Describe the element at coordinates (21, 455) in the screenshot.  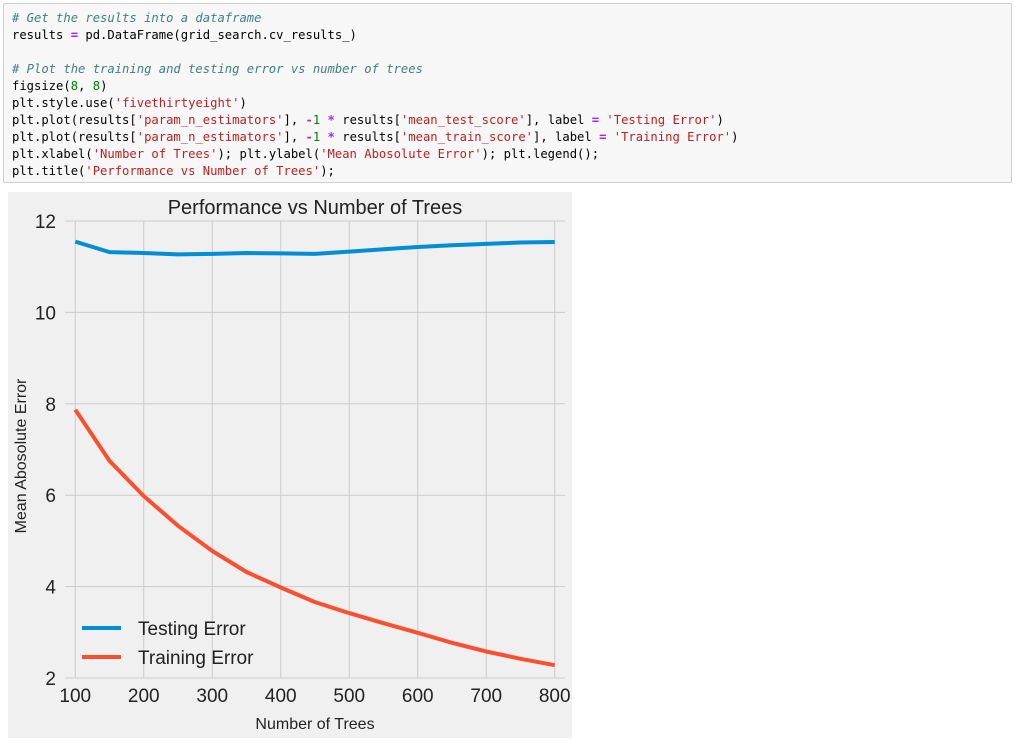
I see `y-axis-label: Mean Abosolute Error` at that location.